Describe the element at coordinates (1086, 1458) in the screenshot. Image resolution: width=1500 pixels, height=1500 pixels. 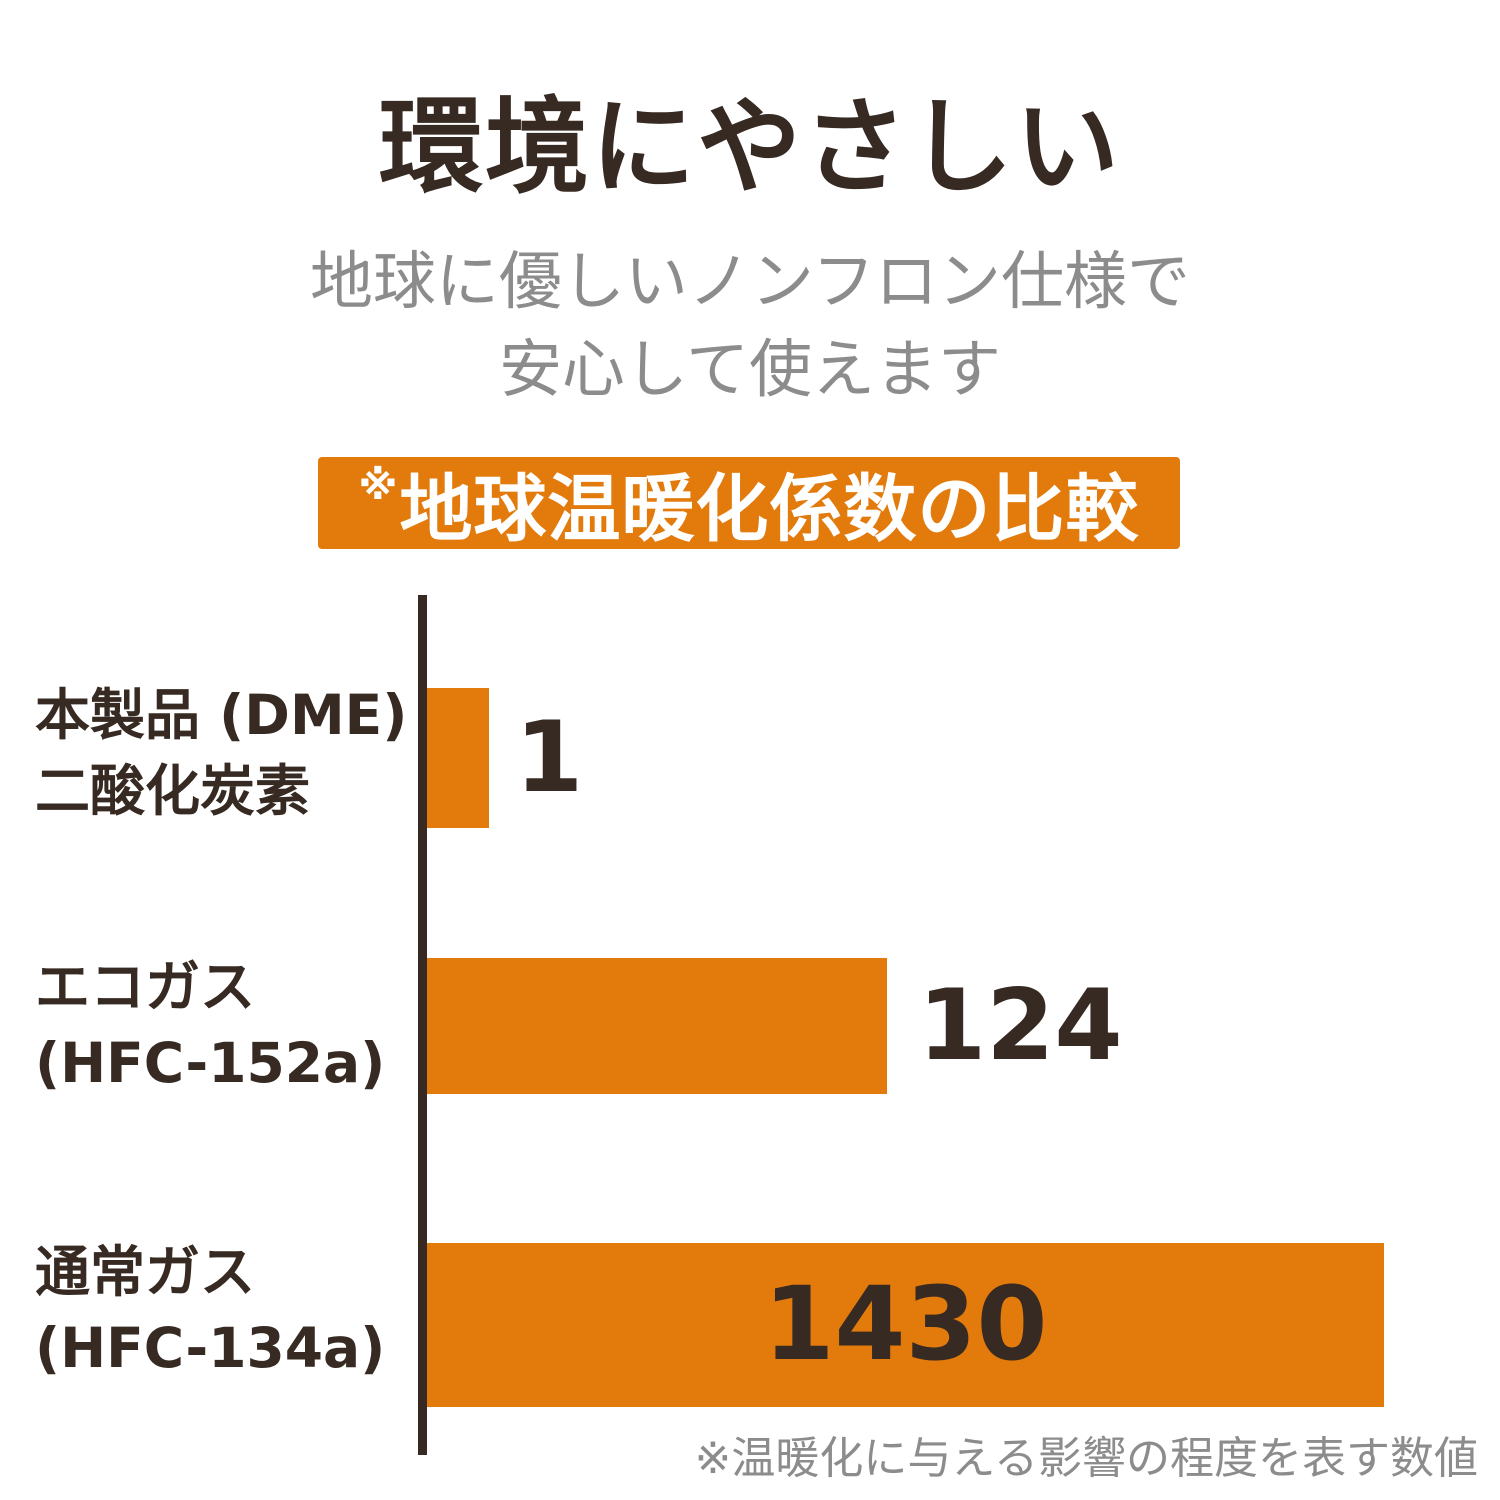
I see `footnote: ※温暖化に与える影響の程度を表す数値` at that location.